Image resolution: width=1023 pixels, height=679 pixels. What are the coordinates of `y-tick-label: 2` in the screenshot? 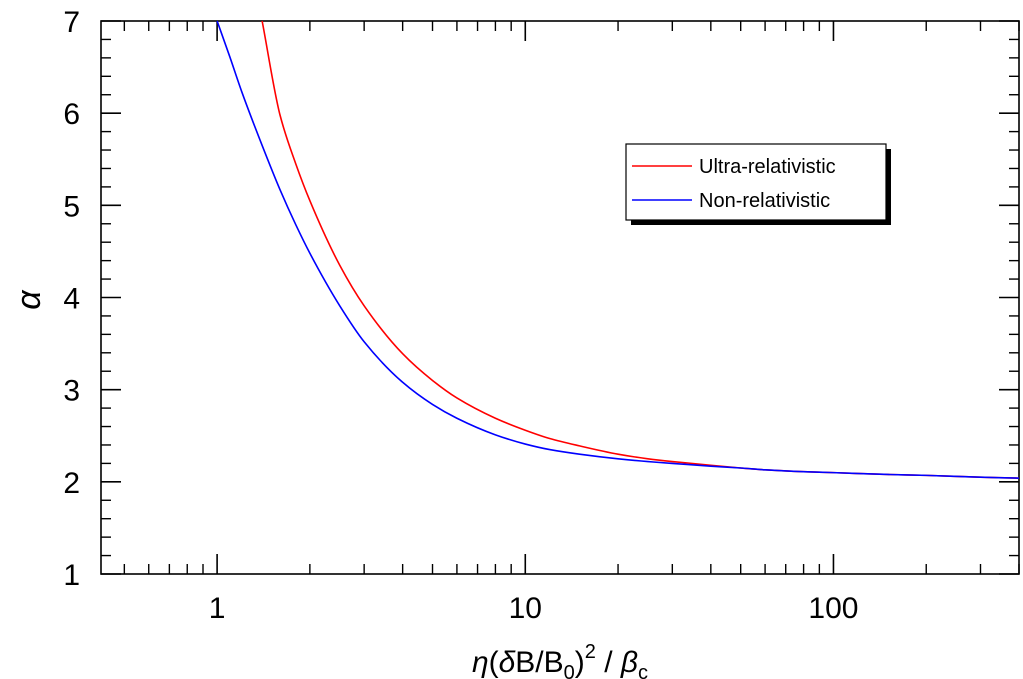 It's located at (71, 483).